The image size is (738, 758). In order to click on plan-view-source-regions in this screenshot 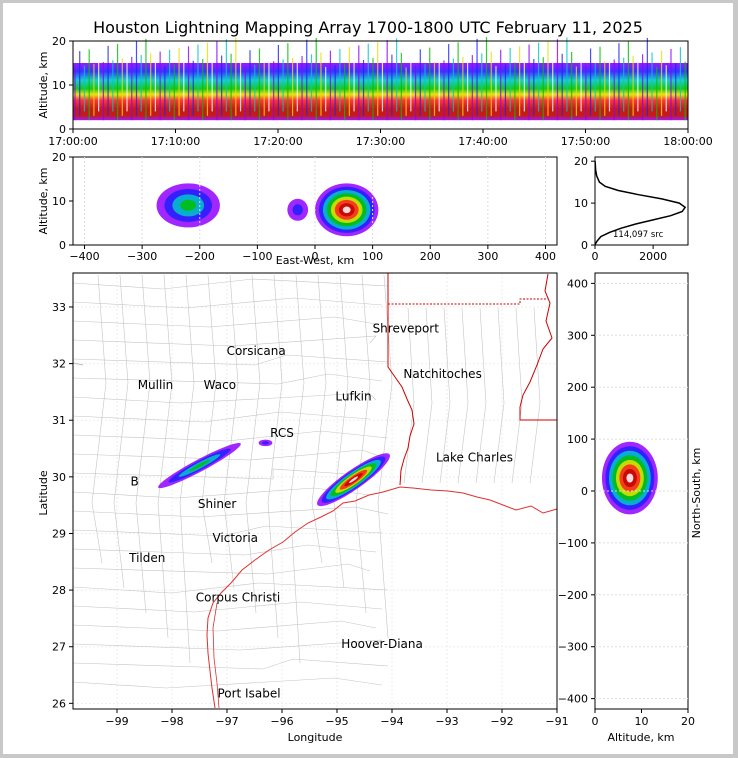, I will do `click(274, 473)`.